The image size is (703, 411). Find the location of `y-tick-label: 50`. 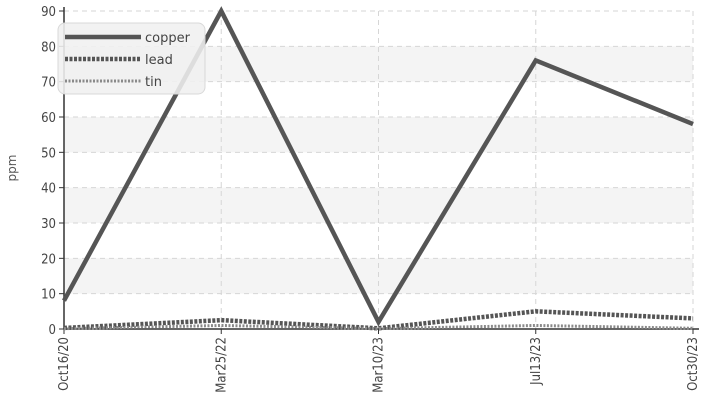

y-tick-label: 50 is located at coordinates (48, 153).